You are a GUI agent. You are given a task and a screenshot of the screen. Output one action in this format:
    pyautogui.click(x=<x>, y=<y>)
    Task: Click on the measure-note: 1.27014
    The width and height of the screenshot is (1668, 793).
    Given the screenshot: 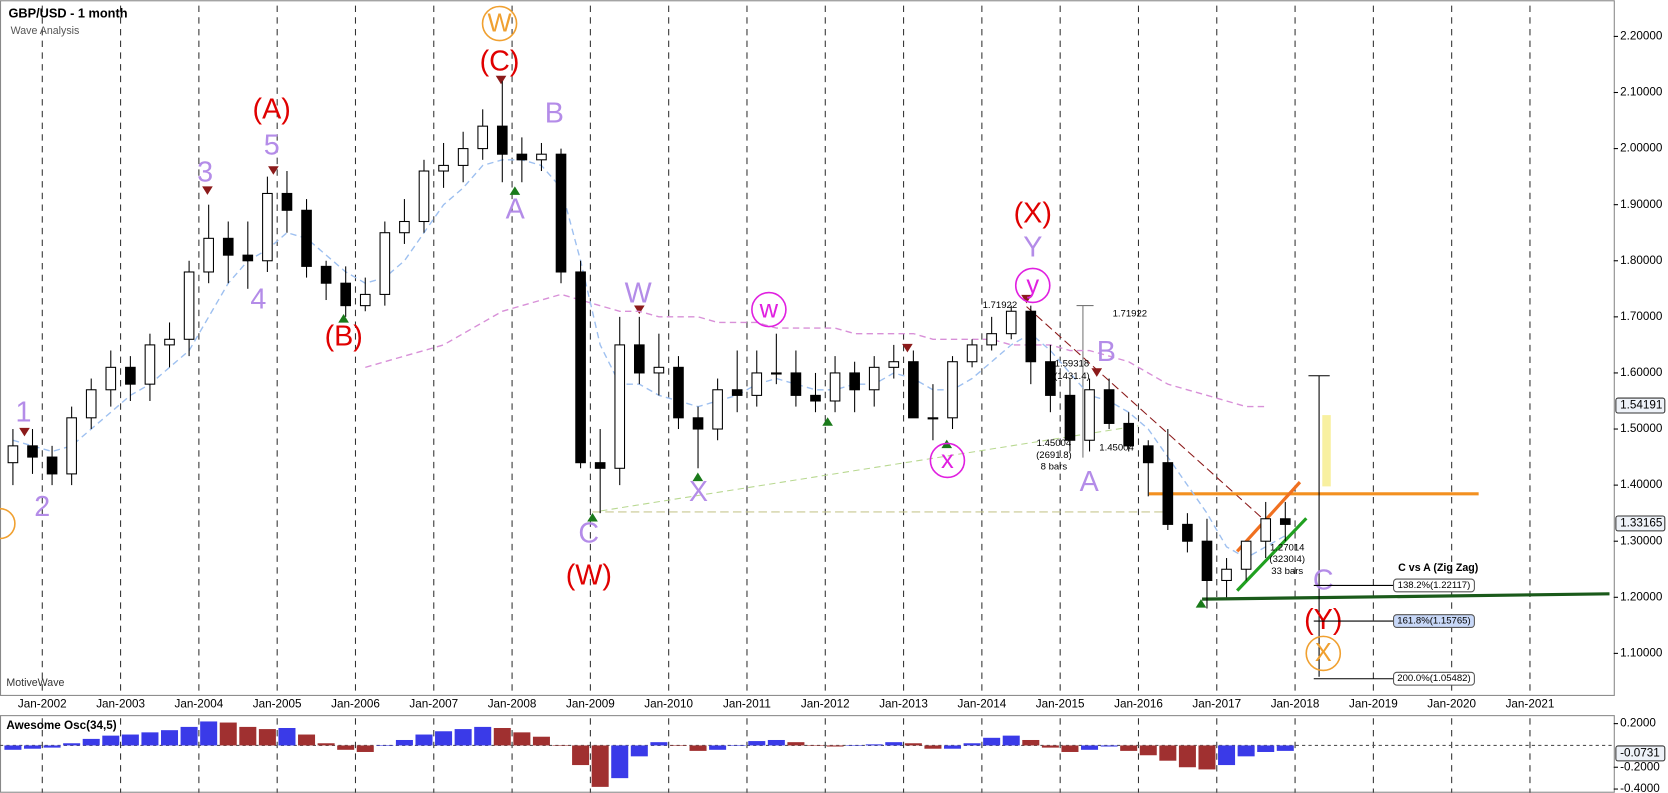 What is the action you would take?
    pyautogui.click(x=1287, y=547)
    